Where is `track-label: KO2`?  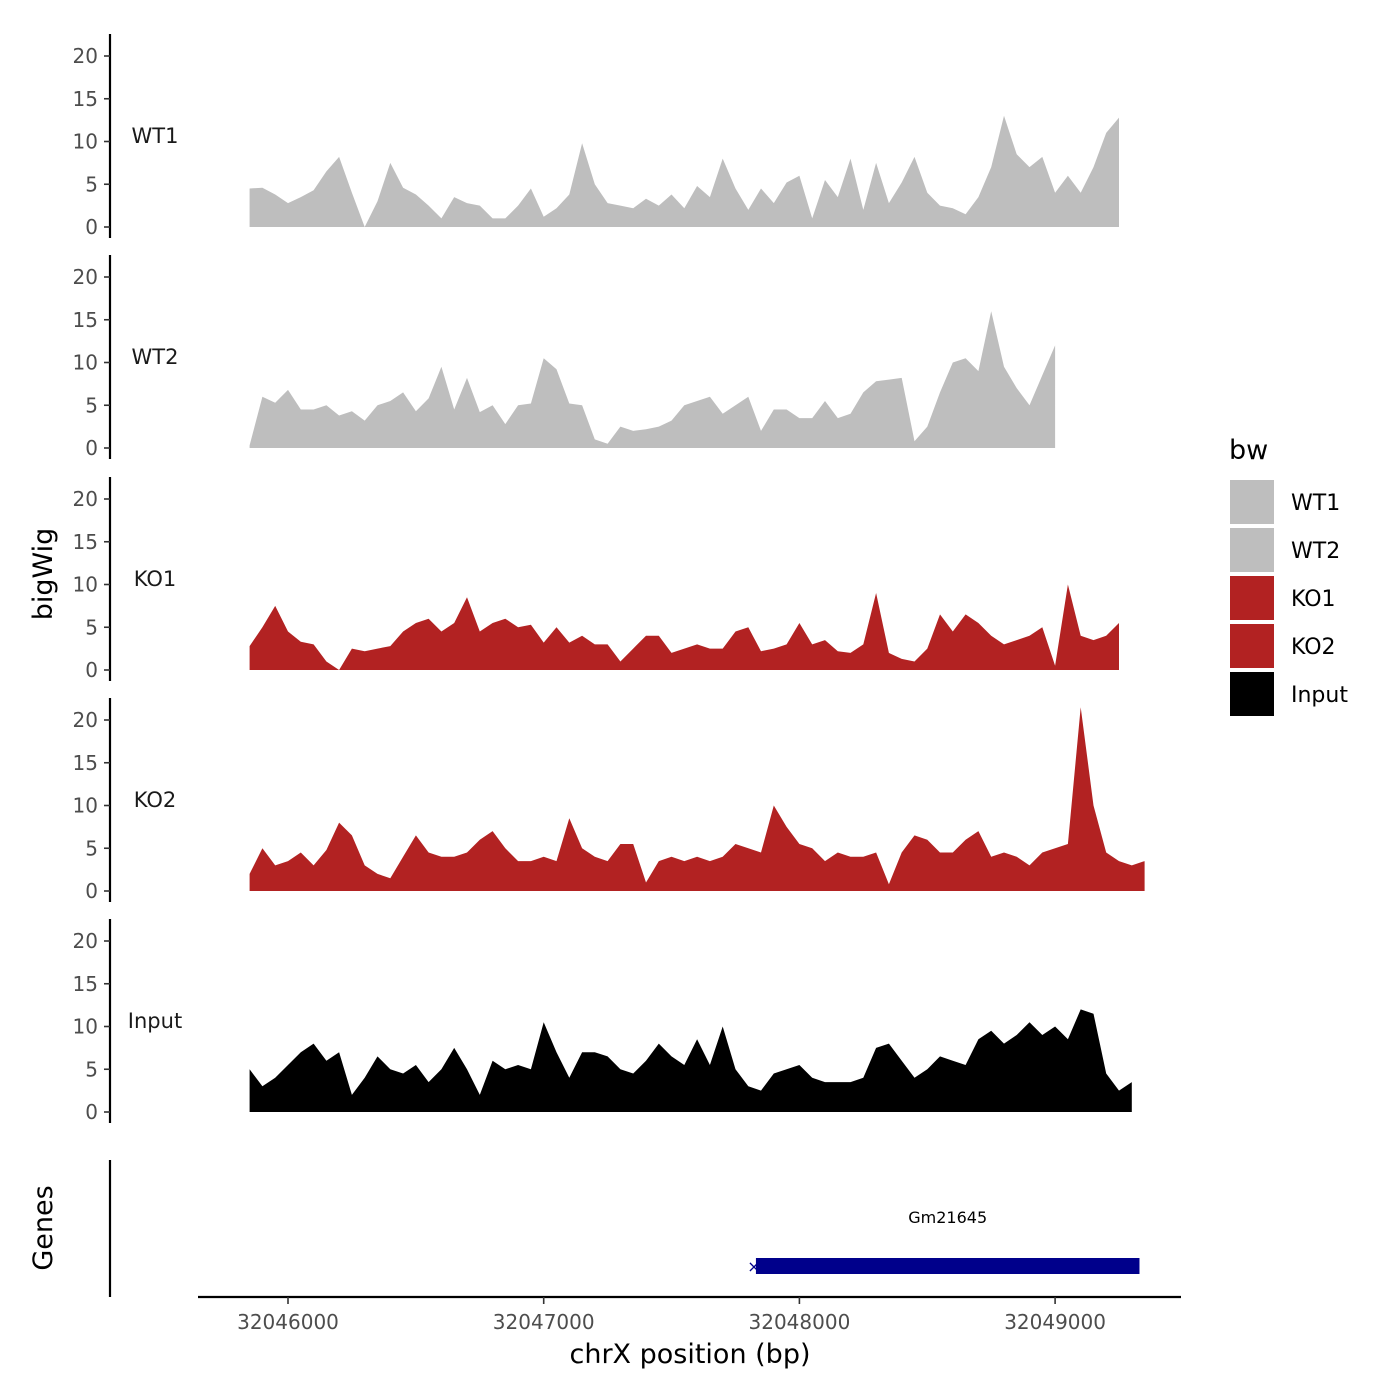
track-label: KO2 is located at coordinates (155, 800).